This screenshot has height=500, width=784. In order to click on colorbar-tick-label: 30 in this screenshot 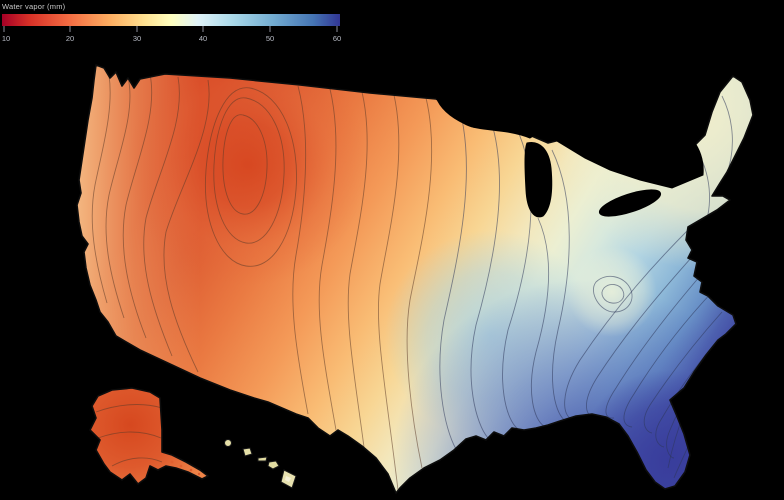, I will do `click(137, 38)`.